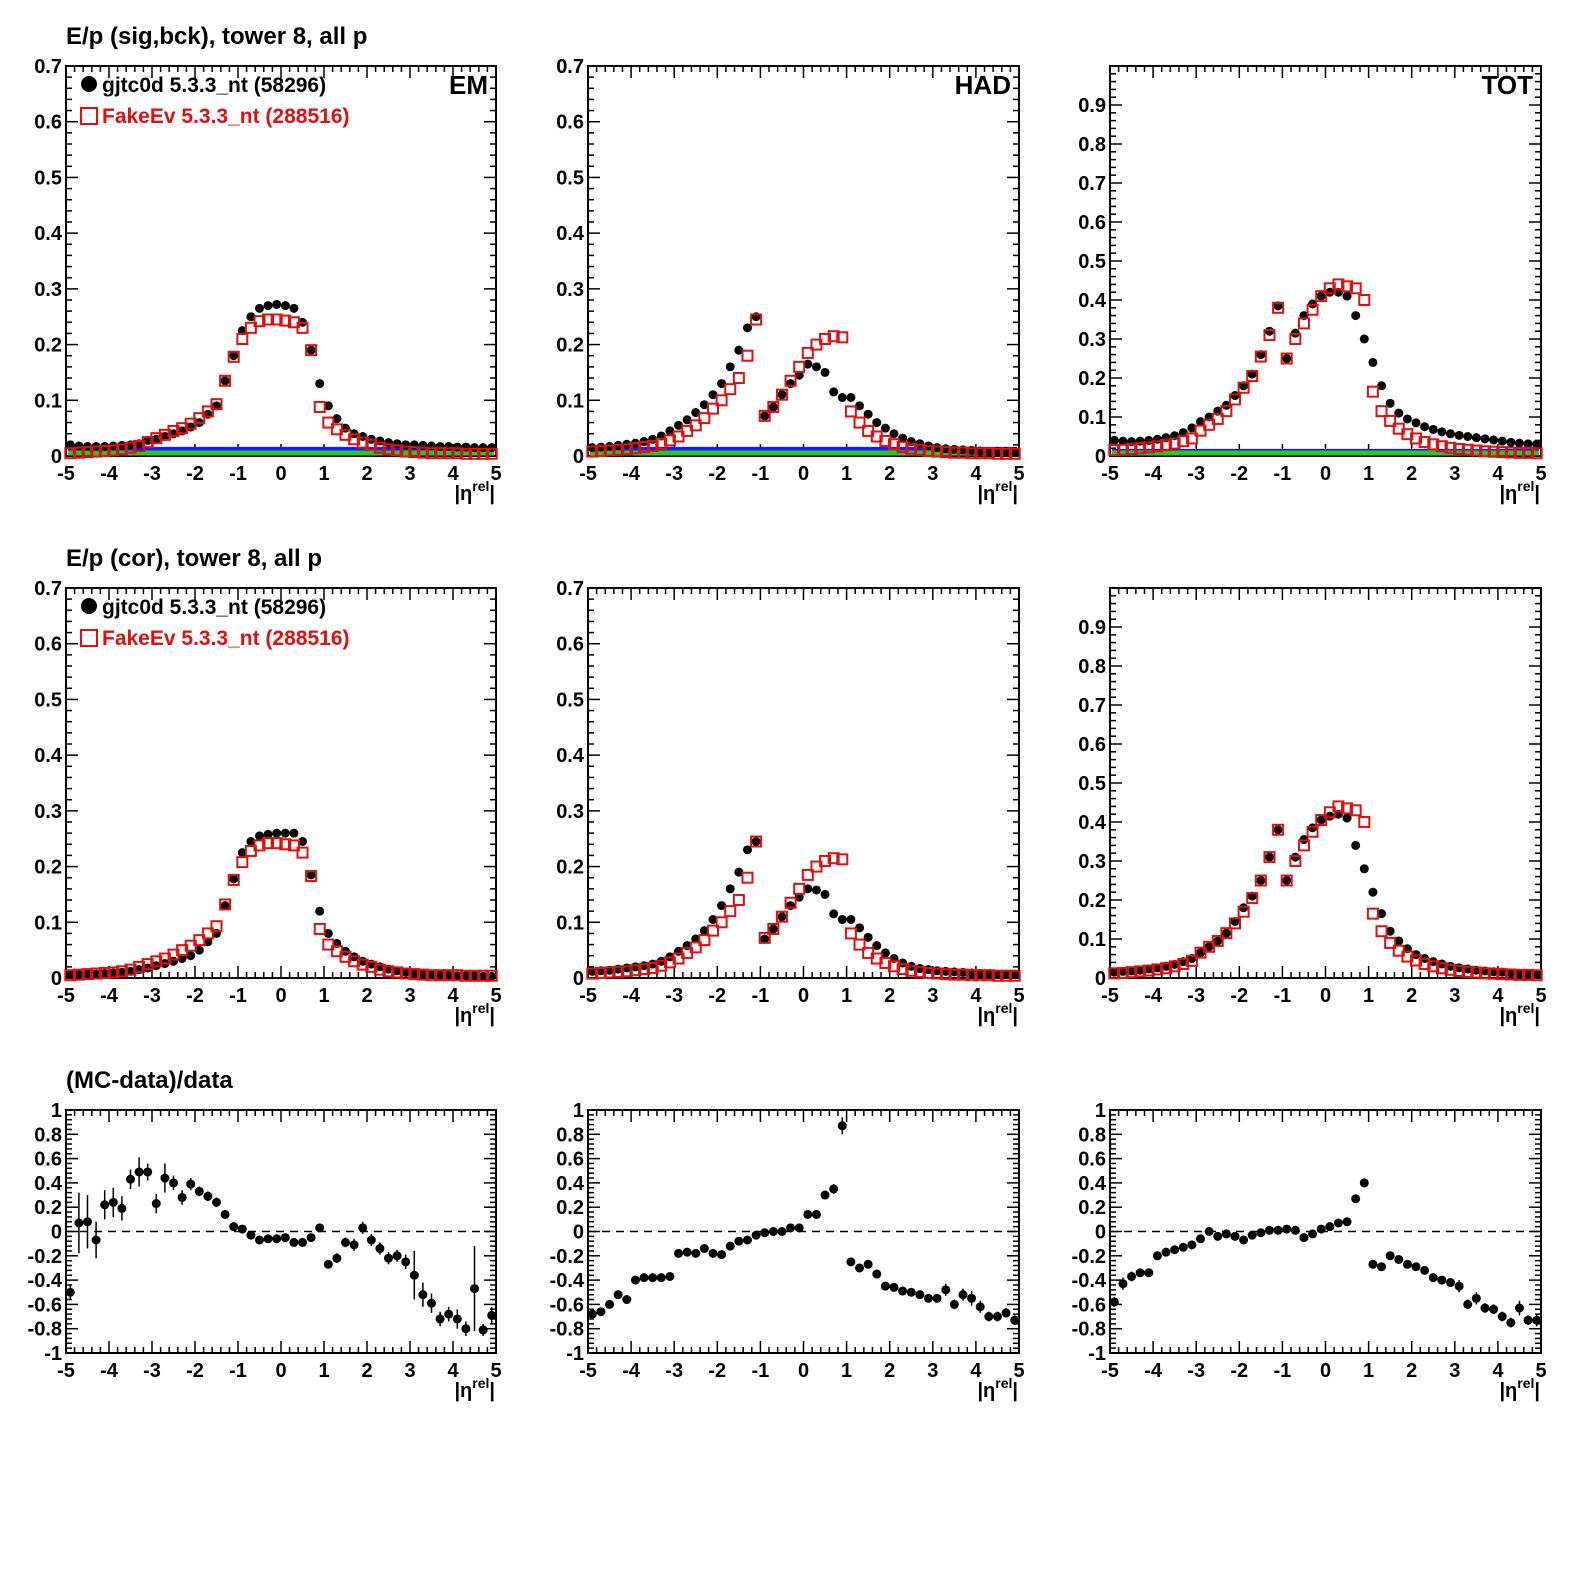 The width and height of the screenshot is (1575, 1575). I want to click on y-tick-label: 0.9, so click(1092, 106).